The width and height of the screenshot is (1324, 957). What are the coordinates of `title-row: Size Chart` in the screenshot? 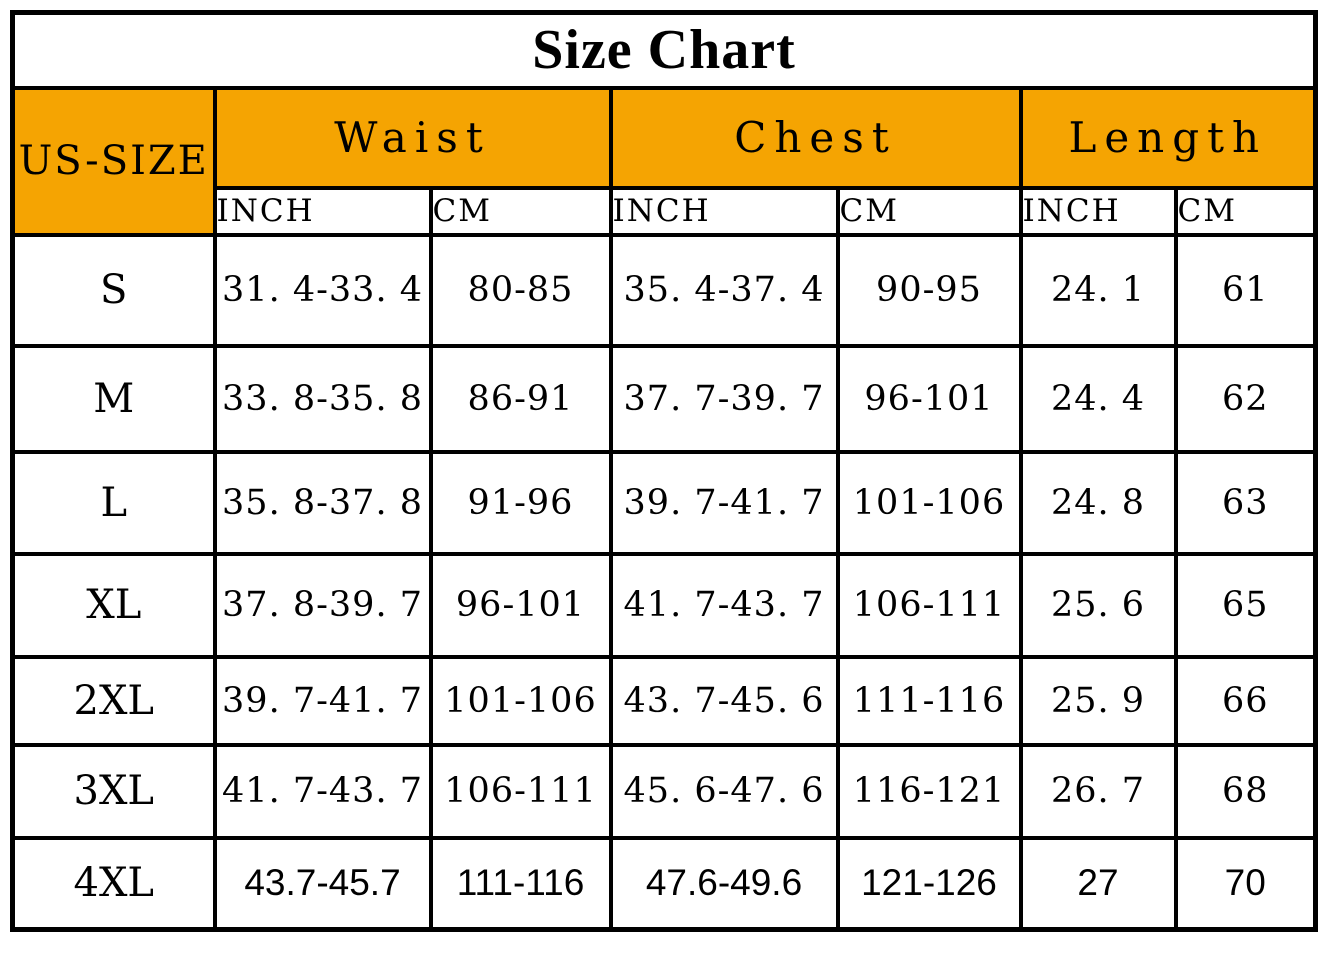 It's located at (664, 50).